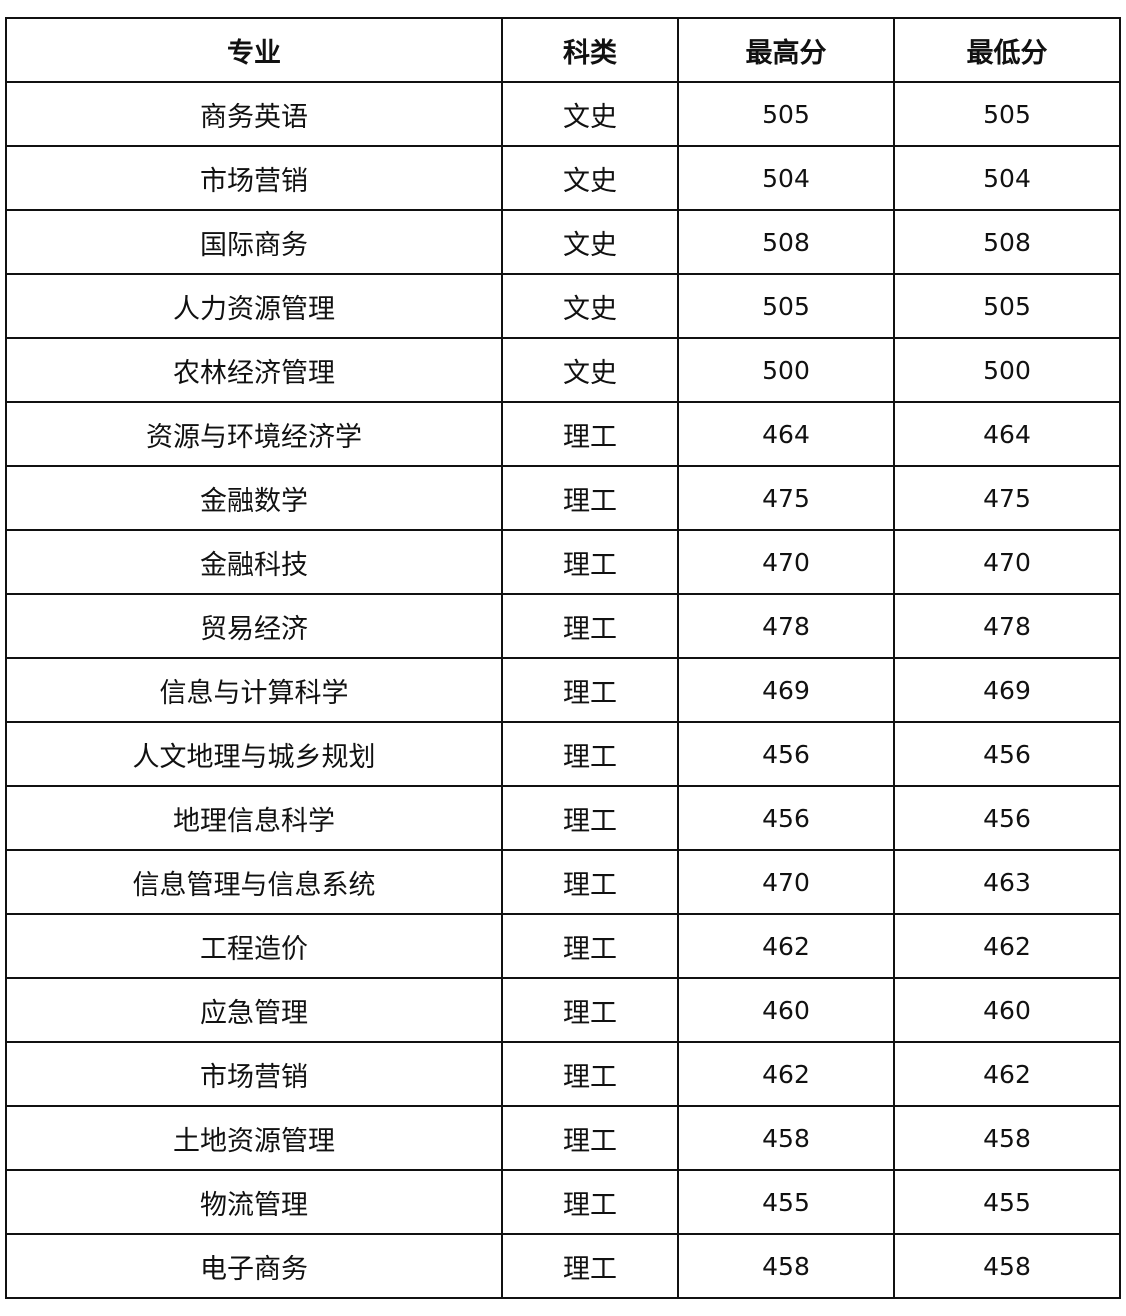 This screenshot has width=1126, height=1316. What do you see at coordinates (786, 1010) in the screenshot?
I see `max-score-cell: 460` at bounding box center [786, 1010].